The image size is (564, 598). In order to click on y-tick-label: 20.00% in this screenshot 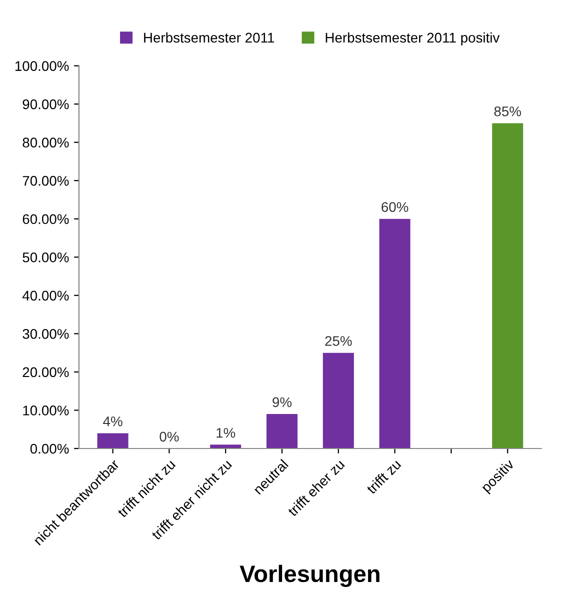, I will do `click(45, 372)`.